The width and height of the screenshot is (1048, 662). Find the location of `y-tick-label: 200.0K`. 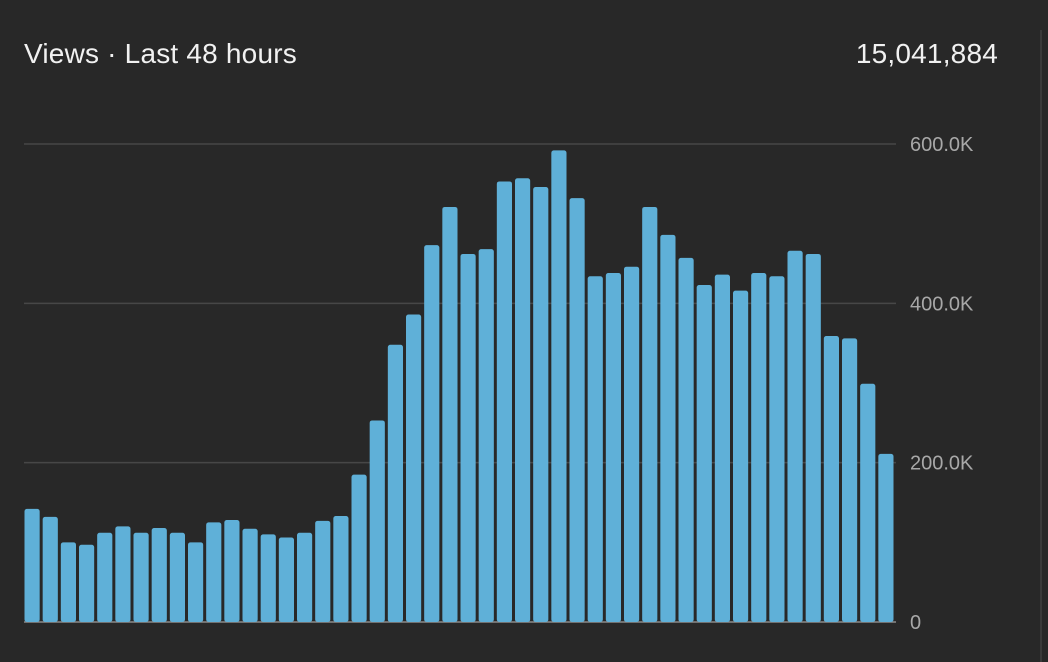

y-tick-label: 200.0K is located at coordinates (942, 464).